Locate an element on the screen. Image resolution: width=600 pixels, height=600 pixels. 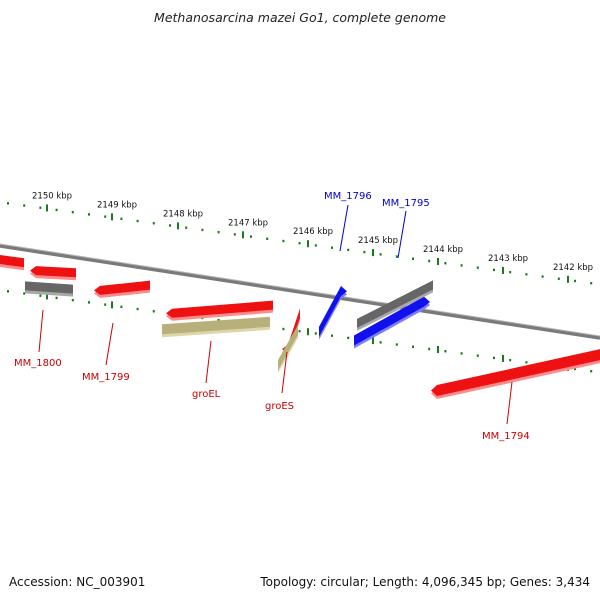
gene-label-mm1794: MM_1794 is located at coordinates (506, 436).